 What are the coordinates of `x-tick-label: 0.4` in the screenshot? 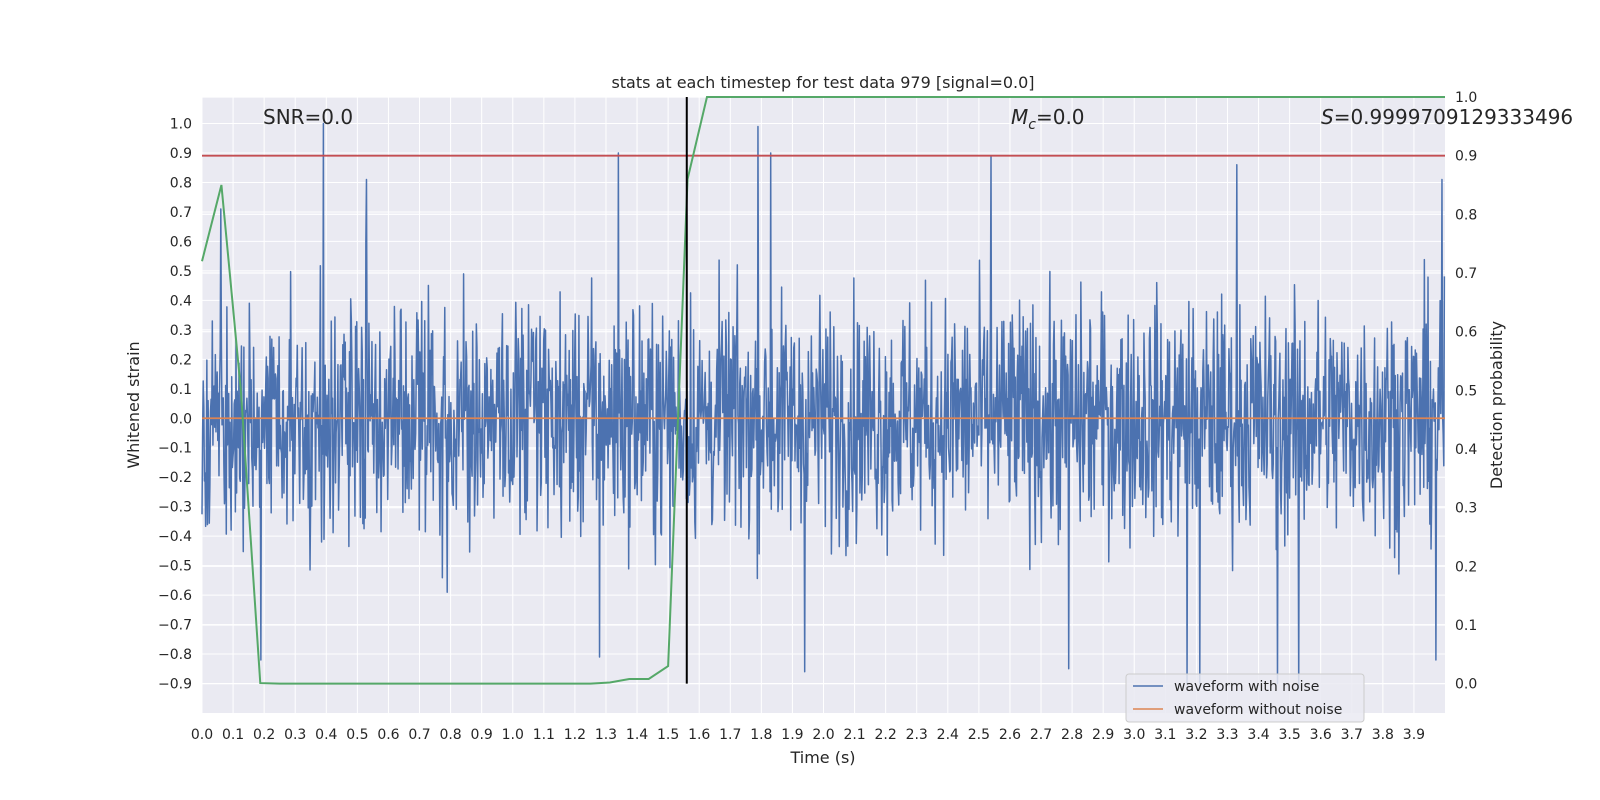 It's located at (326, 735).